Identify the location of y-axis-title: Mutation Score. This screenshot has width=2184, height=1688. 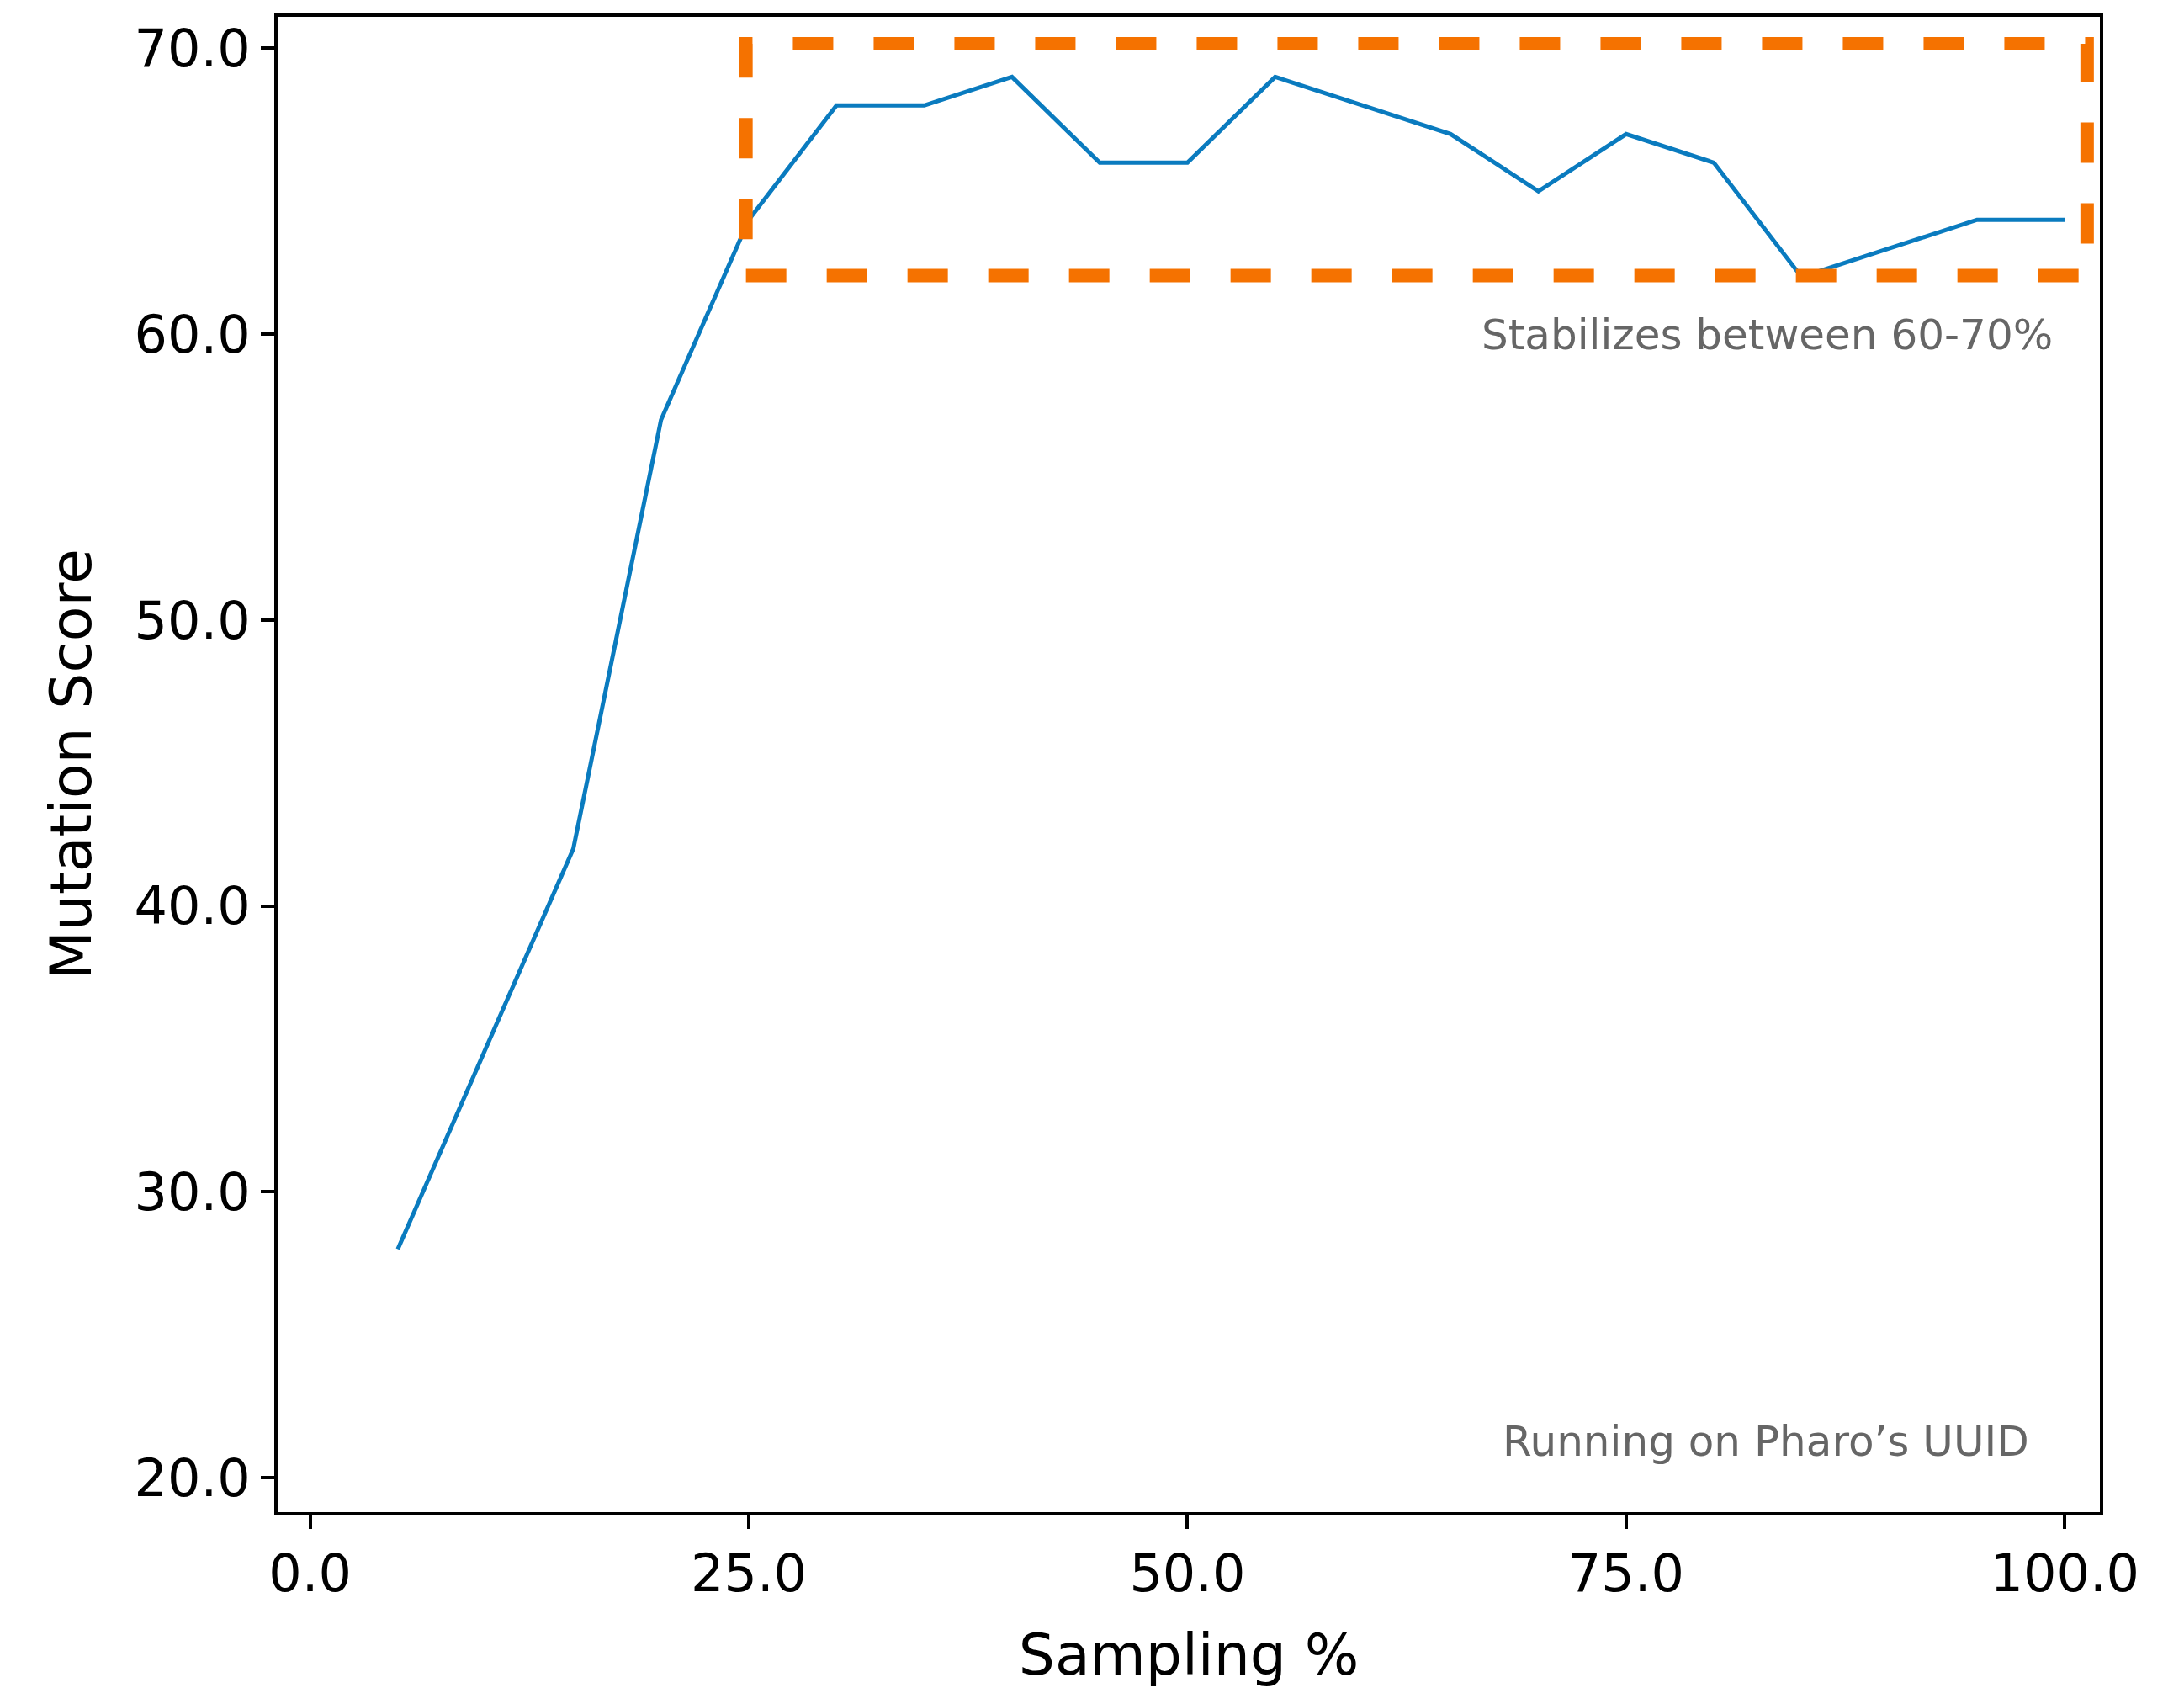
(71, 764).